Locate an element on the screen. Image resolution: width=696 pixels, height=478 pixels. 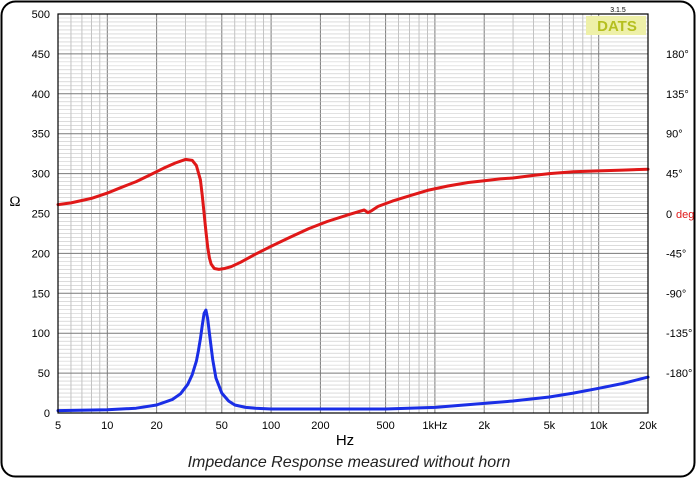
y-tick-label: 50 is located at coordinates (44, 374).